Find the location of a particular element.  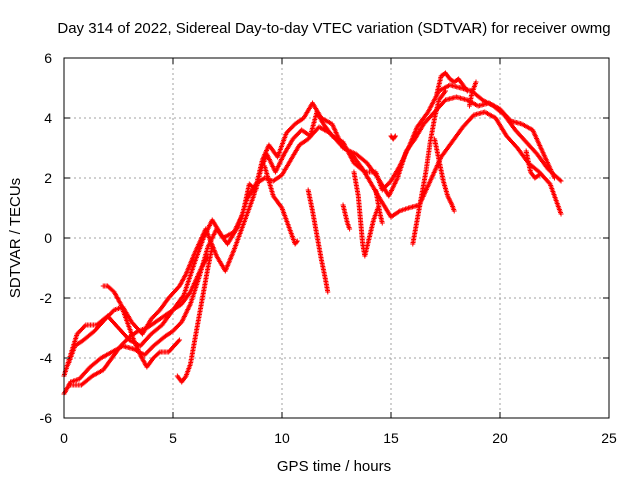

y-tick-label: 2 is located at coordinates (48, 178).